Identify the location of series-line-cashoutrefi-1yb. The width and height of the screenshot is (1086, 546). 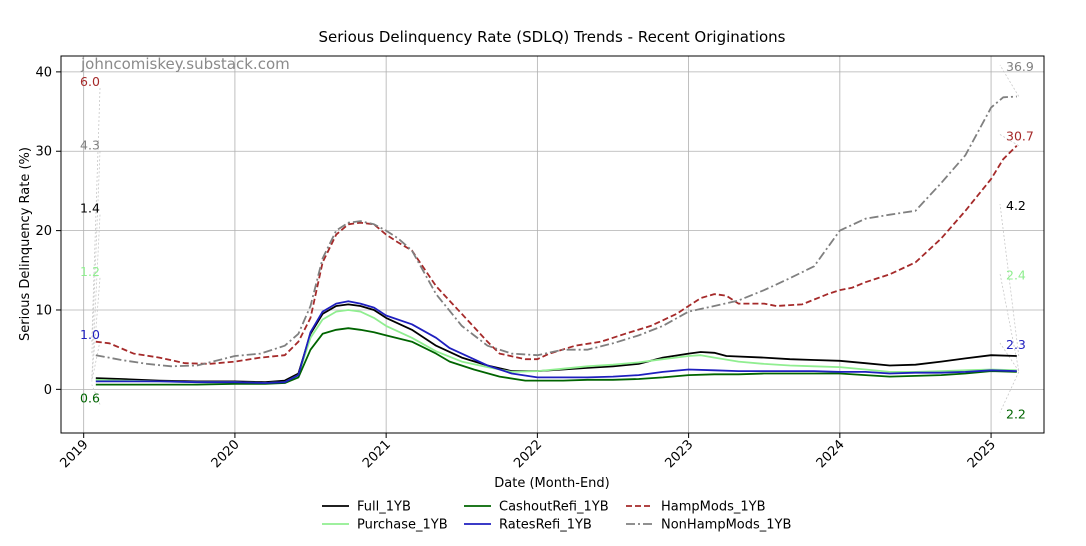
(556, 356).